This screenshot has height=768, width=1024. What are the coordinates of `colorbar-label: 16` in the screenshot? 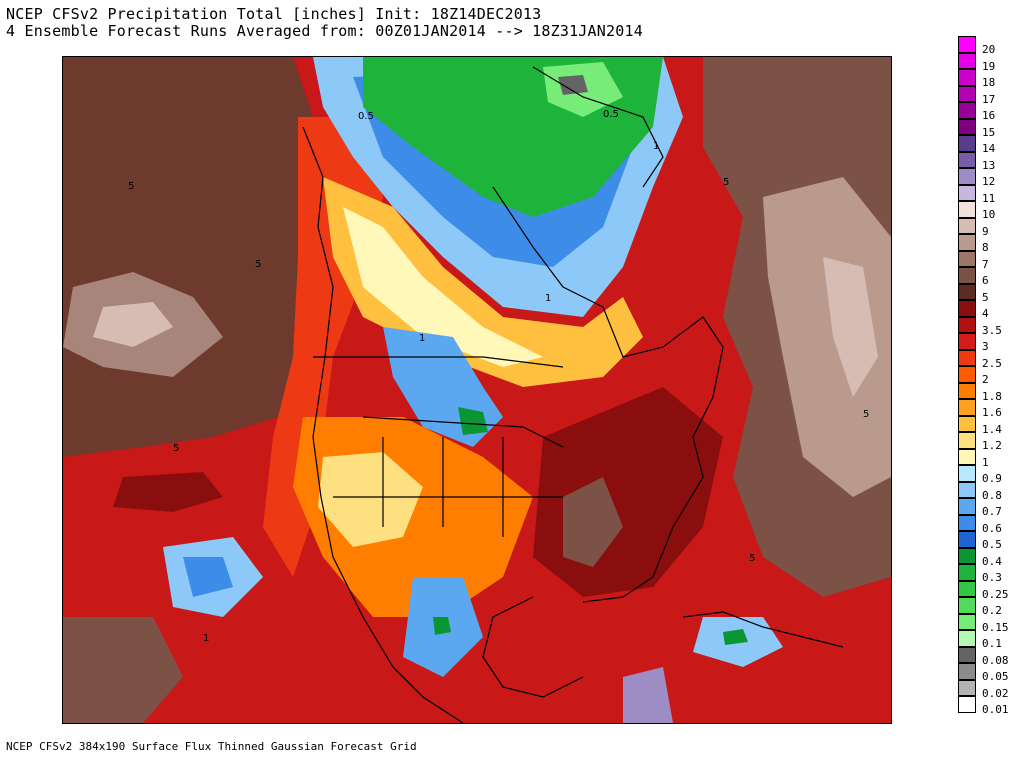 It's located at (989, 115).